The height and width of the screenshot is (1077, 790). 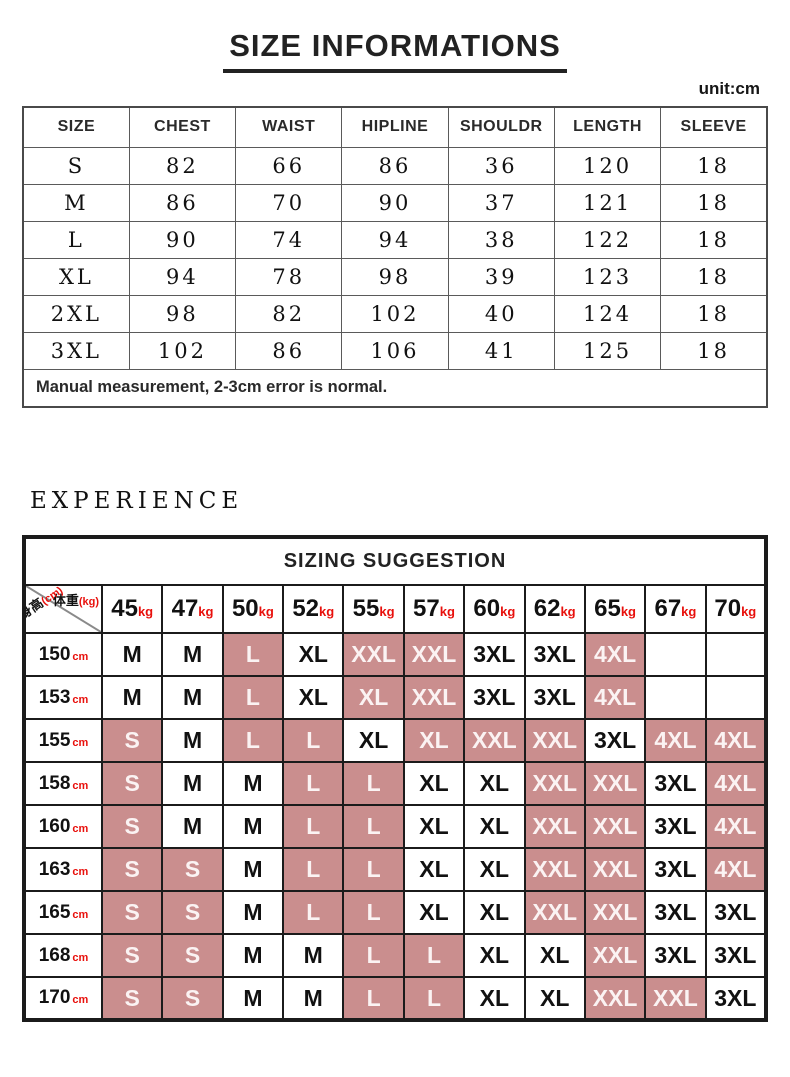 I want to click on measurement-cell: 18, so click(x=714, y=350).